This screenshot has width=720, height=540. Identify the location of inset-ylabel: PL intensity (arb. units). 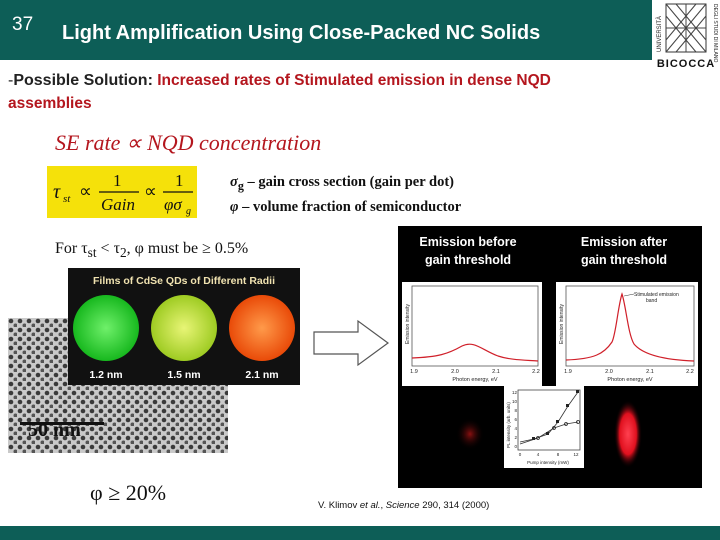
(508, 425).